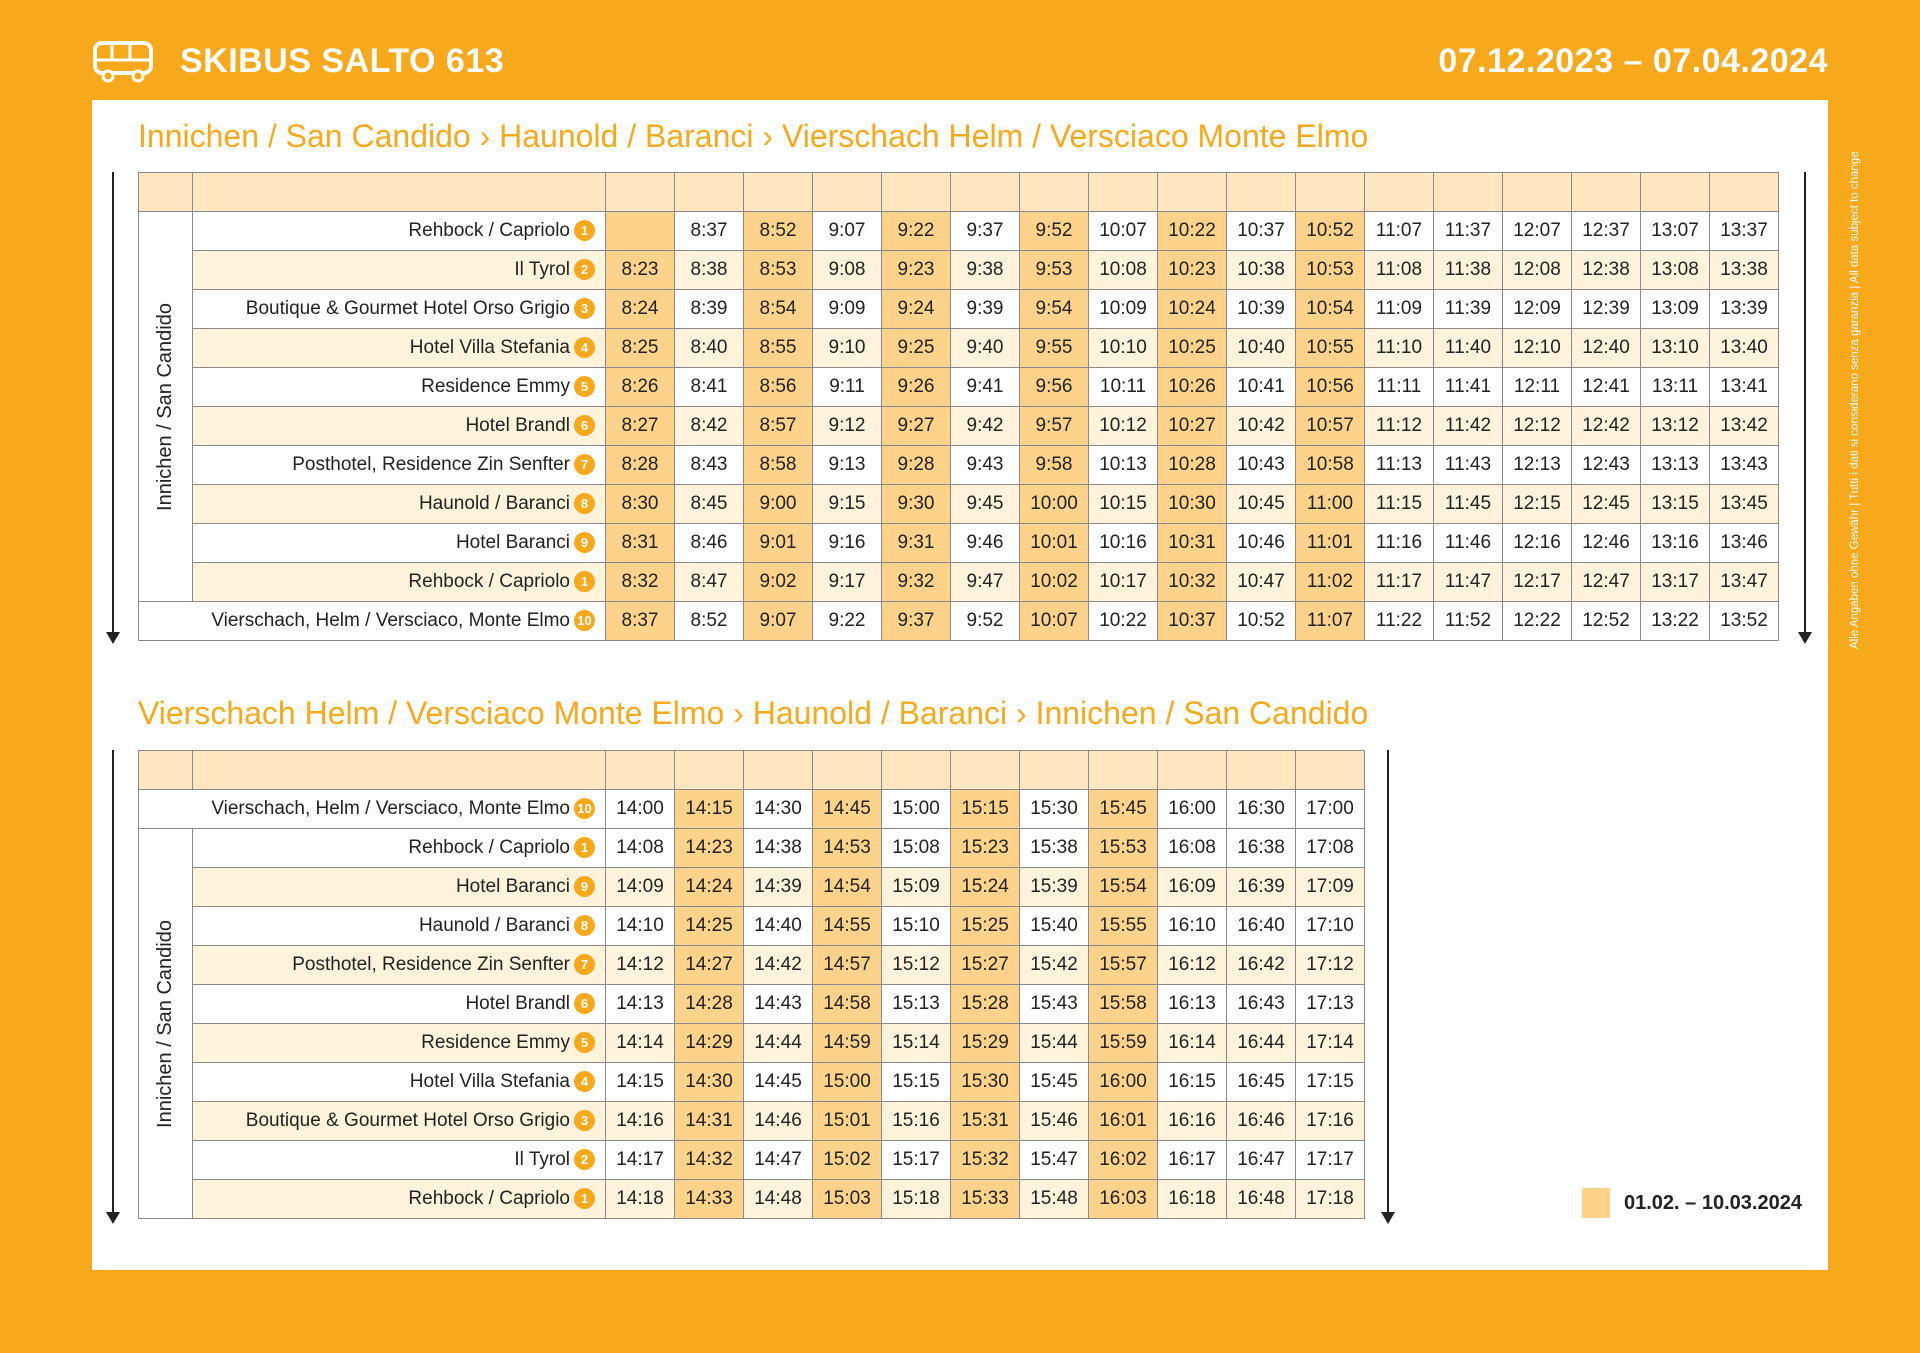 This screenshot has width=1920, height=1353. I want to click on time-cell: 13:37, so click(1744, 231).